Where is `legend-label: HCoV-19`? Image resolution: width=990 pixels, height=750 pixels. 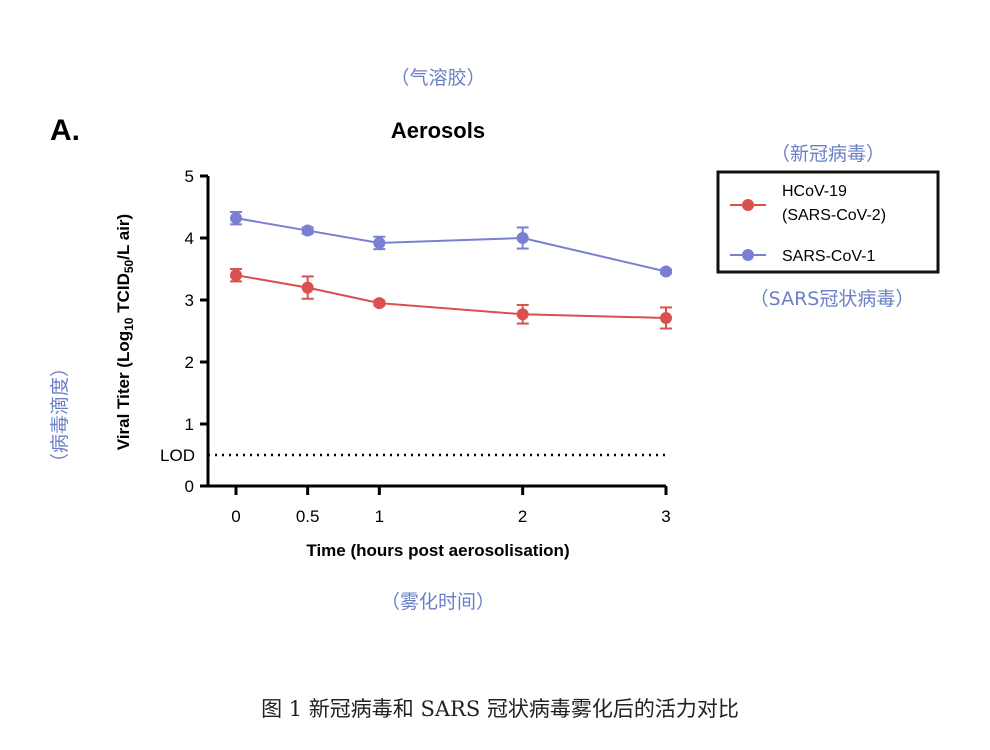
legend-label: HCoV-19 is located at coordinates (814, 191).